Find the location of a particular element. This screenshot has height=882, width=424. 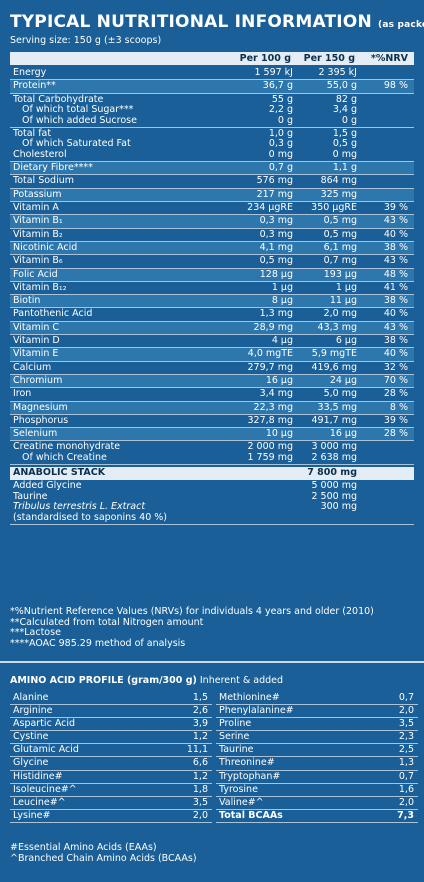

nutrient-name: Vitamin D is located at coordinates (36, 341).